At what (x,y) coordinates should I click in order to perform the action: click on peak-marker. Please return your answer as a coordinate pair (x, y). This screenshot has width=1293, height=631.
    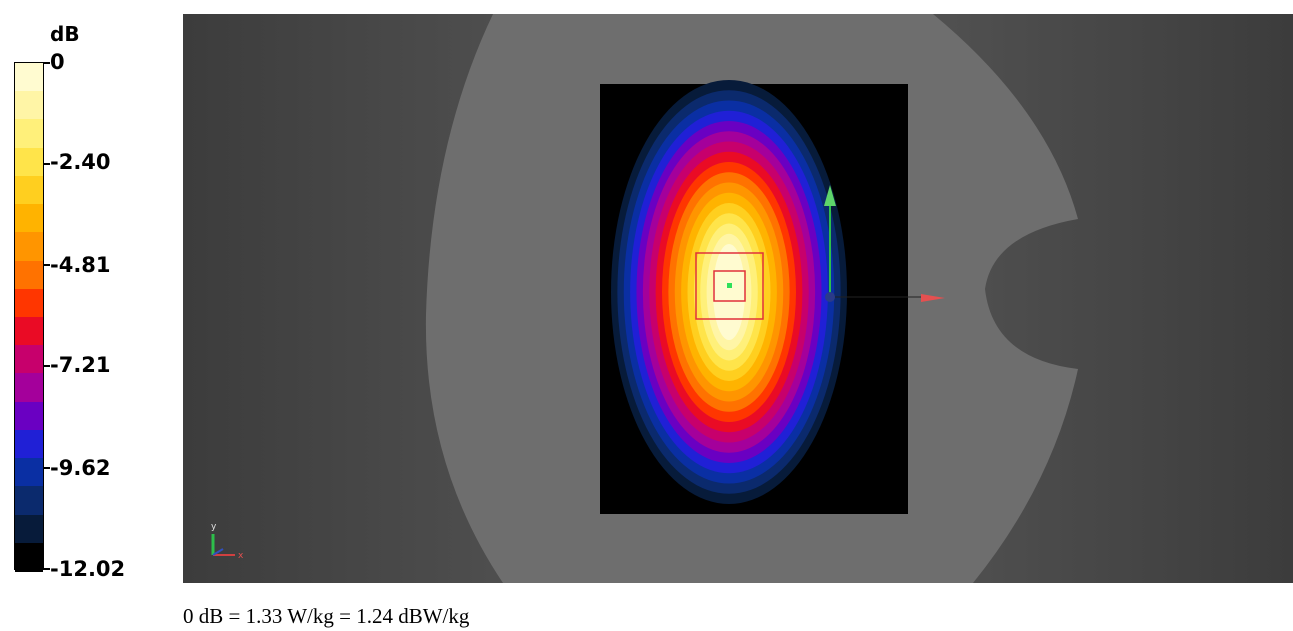
    Looking at the image, I should click on (729, 285).